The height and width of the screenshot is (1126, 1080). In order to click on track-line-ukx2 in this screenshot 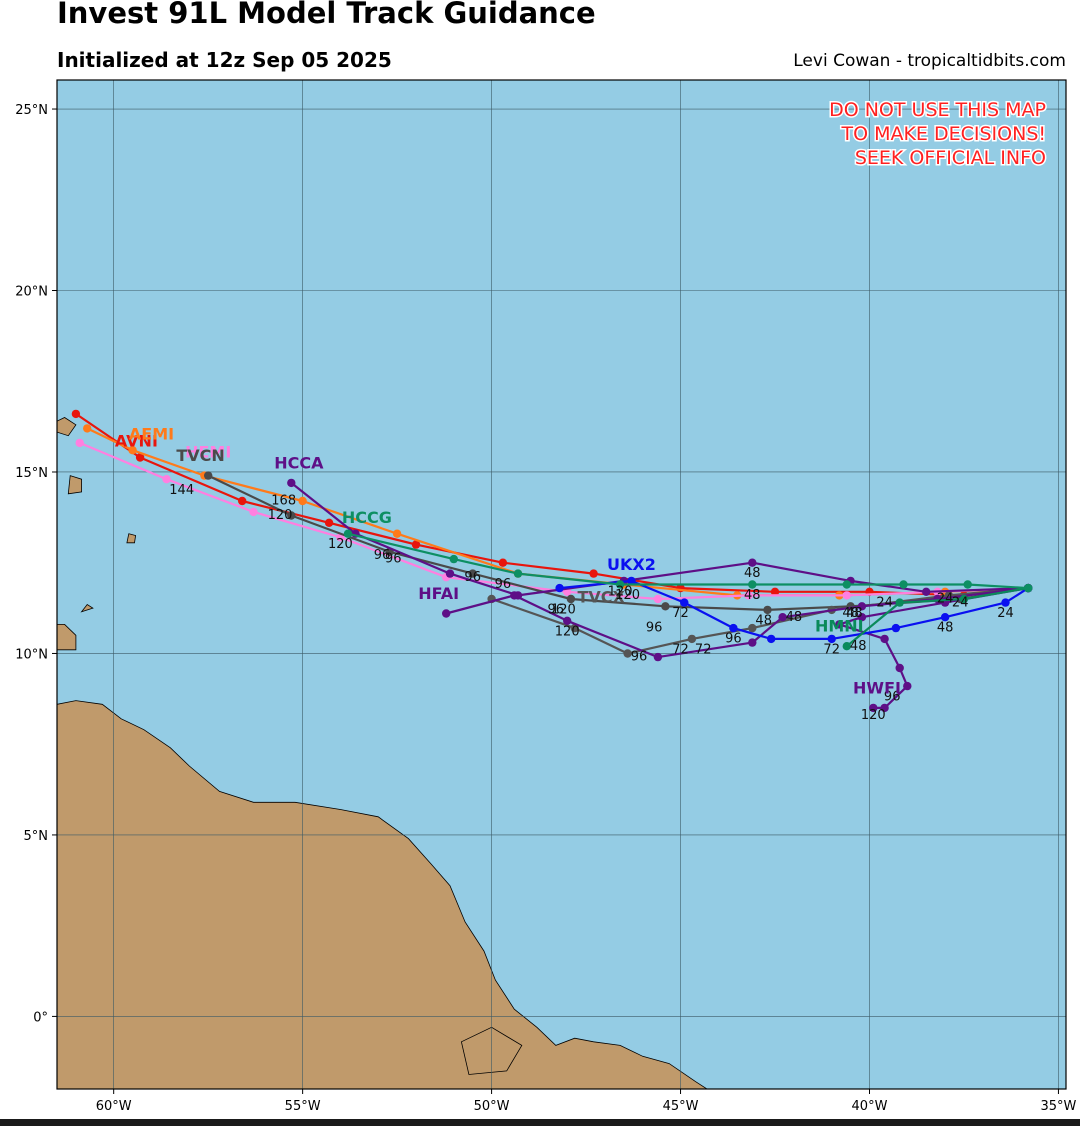, I will do `click(794, 609)`.